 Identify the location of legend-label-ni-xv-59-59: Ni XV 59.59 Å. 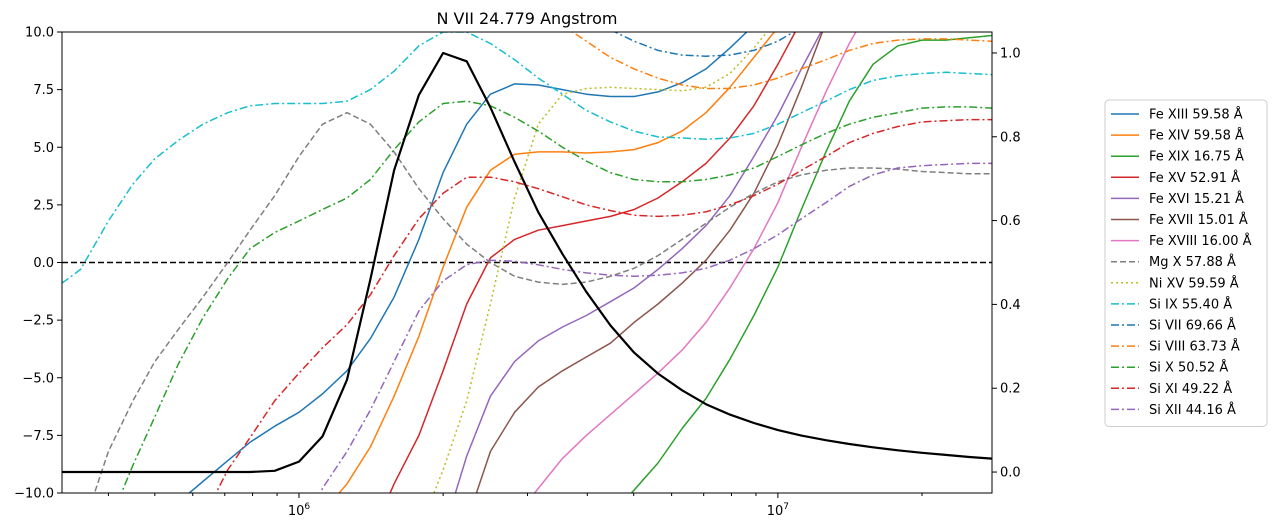
(1194, 283).